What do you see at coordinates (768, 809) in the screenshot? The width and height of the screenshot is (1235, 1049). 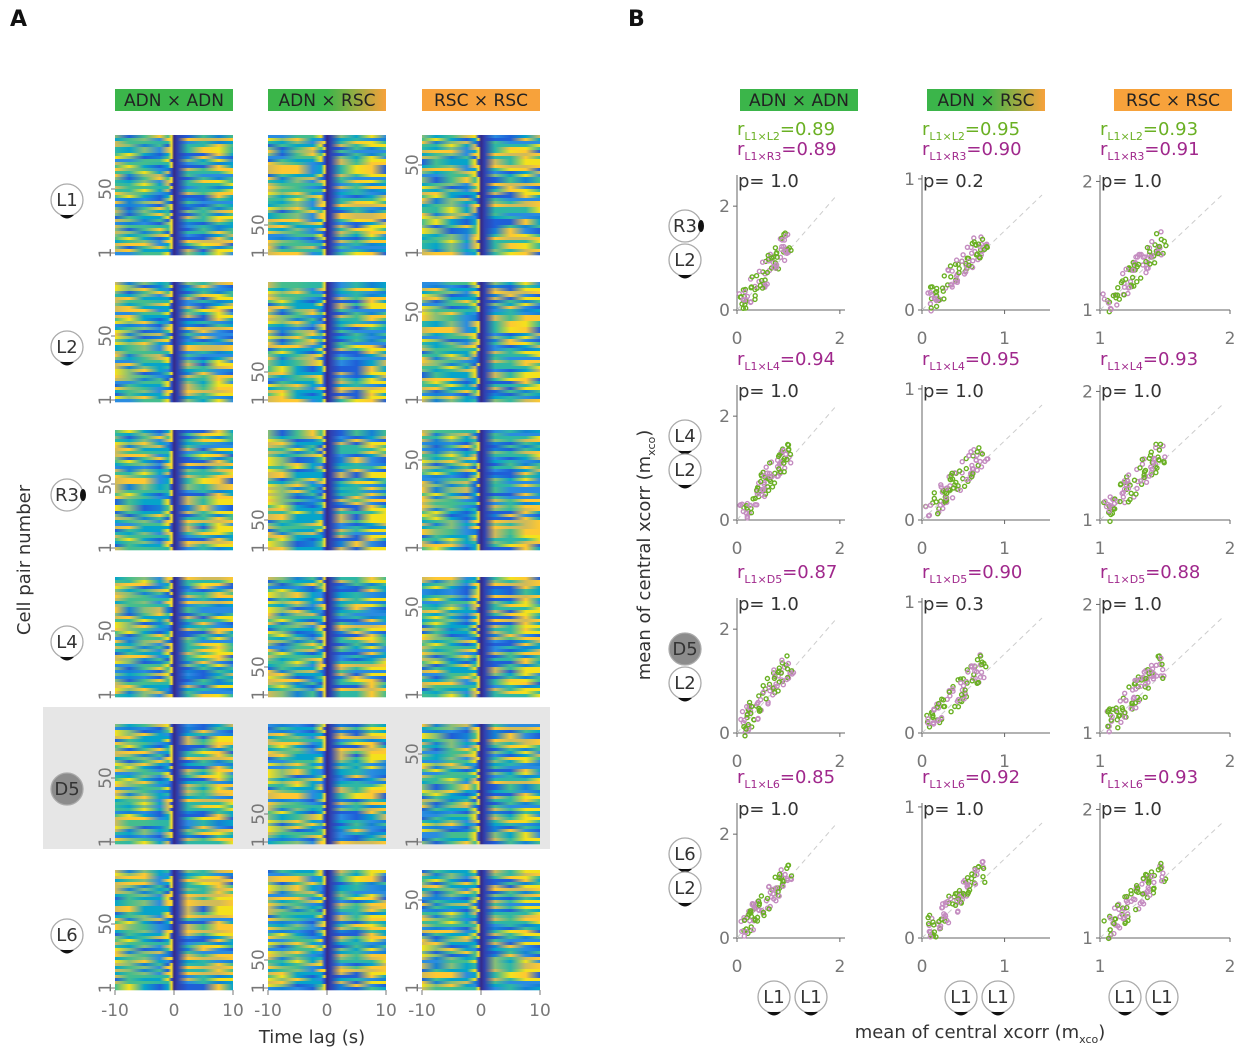 I see `stat-p: p= 1.0` at bounding box center [768, 809].